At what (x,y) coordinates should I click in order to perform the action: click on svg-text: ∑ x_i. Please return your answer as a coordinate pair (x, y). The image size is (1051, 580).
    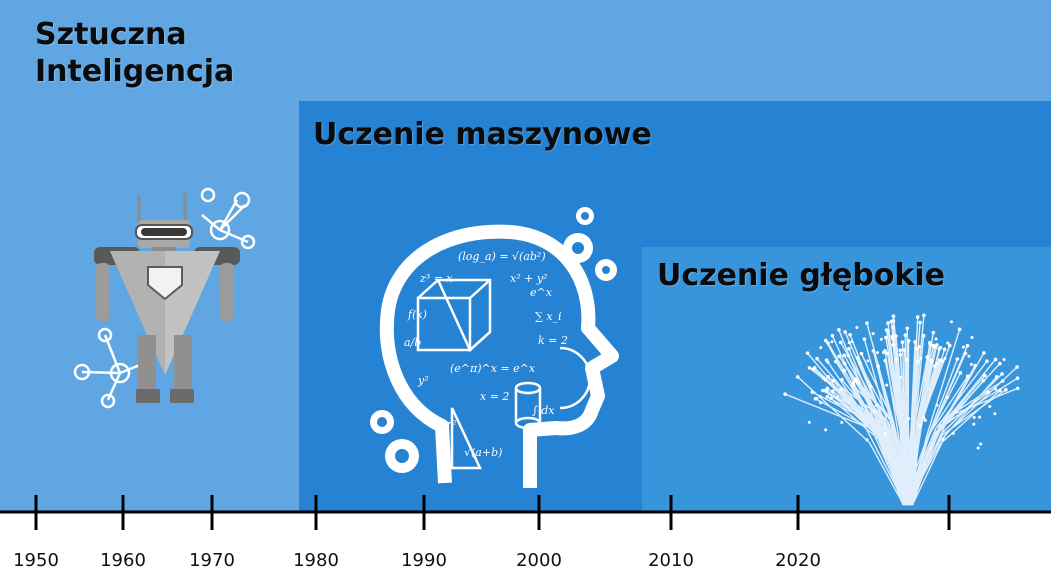
    Looking at the image, I should click on (548, 316).